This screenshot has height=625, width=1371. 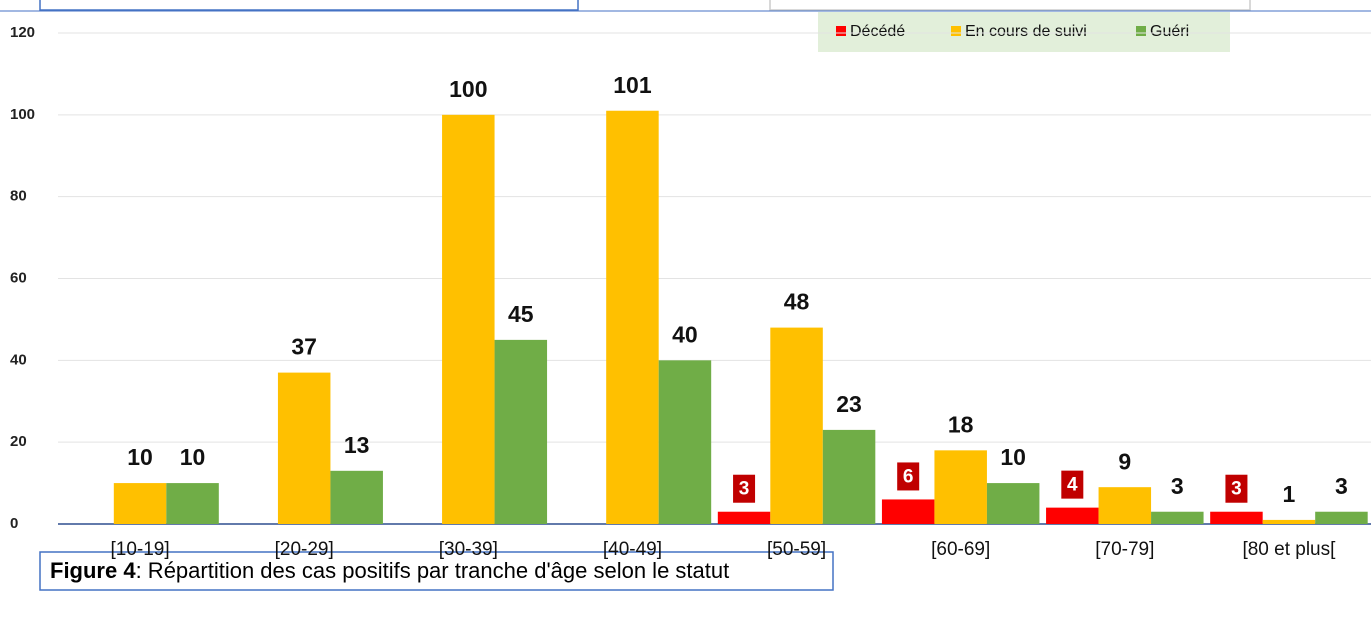 I want to click on legend-label: En cours de suivi, so click(x=1026, y=31).